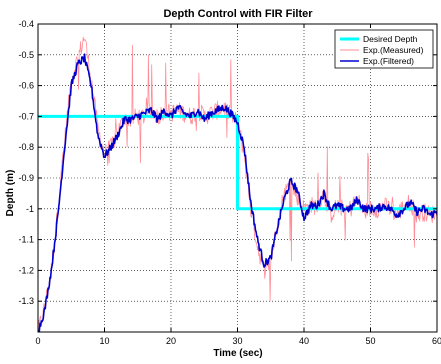  What do you see at coordinates (370, 341) in the screenshot?
I see `x-tick-label: 50` at bounding box center [370, 341].